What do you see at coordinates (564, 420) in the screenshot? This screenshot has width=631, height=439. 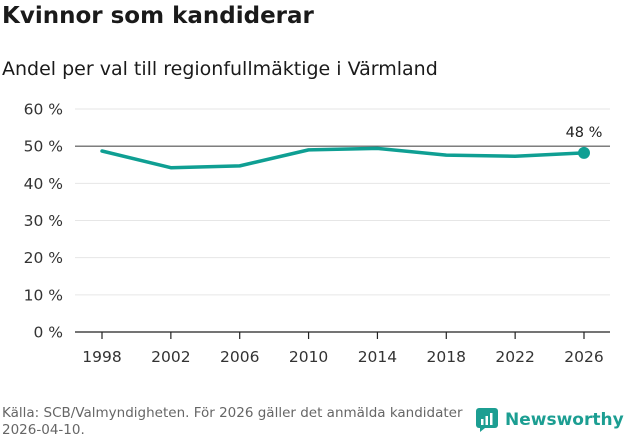 I see `brand-name: Newsworthy` at bounding box center [564, 420].